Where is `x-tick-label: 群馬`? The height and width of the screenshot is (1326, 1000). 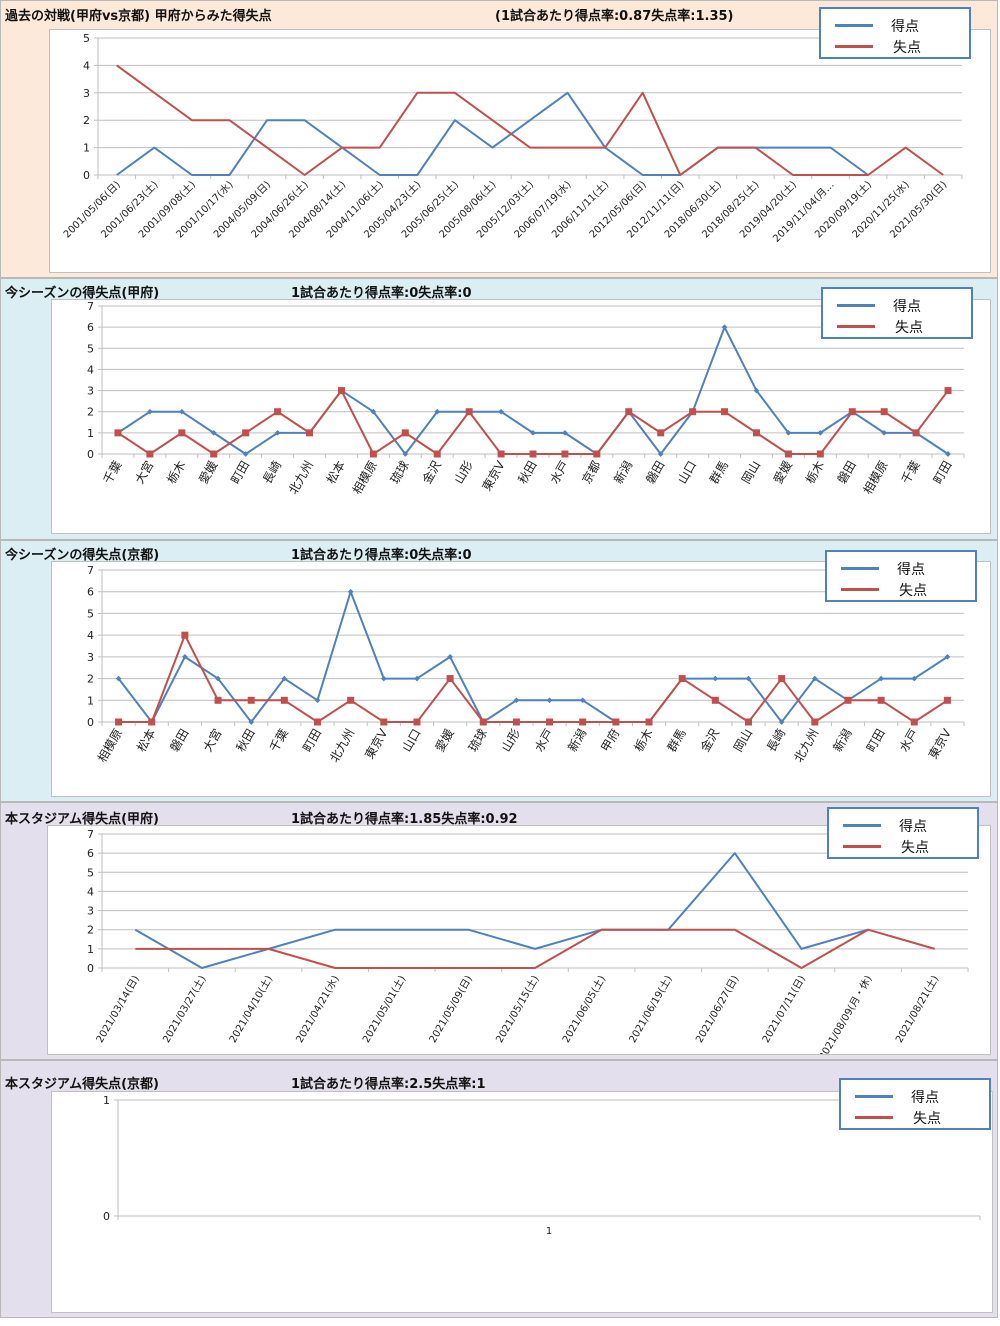
x-tick-label: 群馬 is located at coordinates (719, 473).